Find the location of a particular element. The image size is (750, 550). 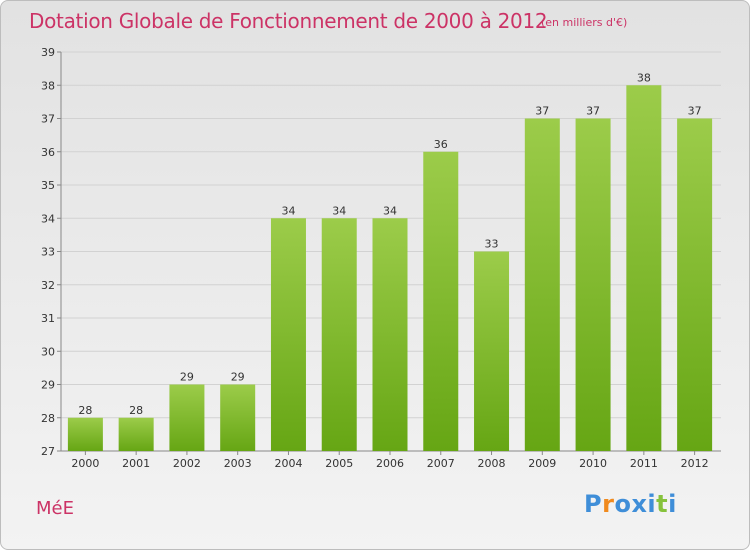

y-tick-label: 33 is located at coordinates (48, 252).